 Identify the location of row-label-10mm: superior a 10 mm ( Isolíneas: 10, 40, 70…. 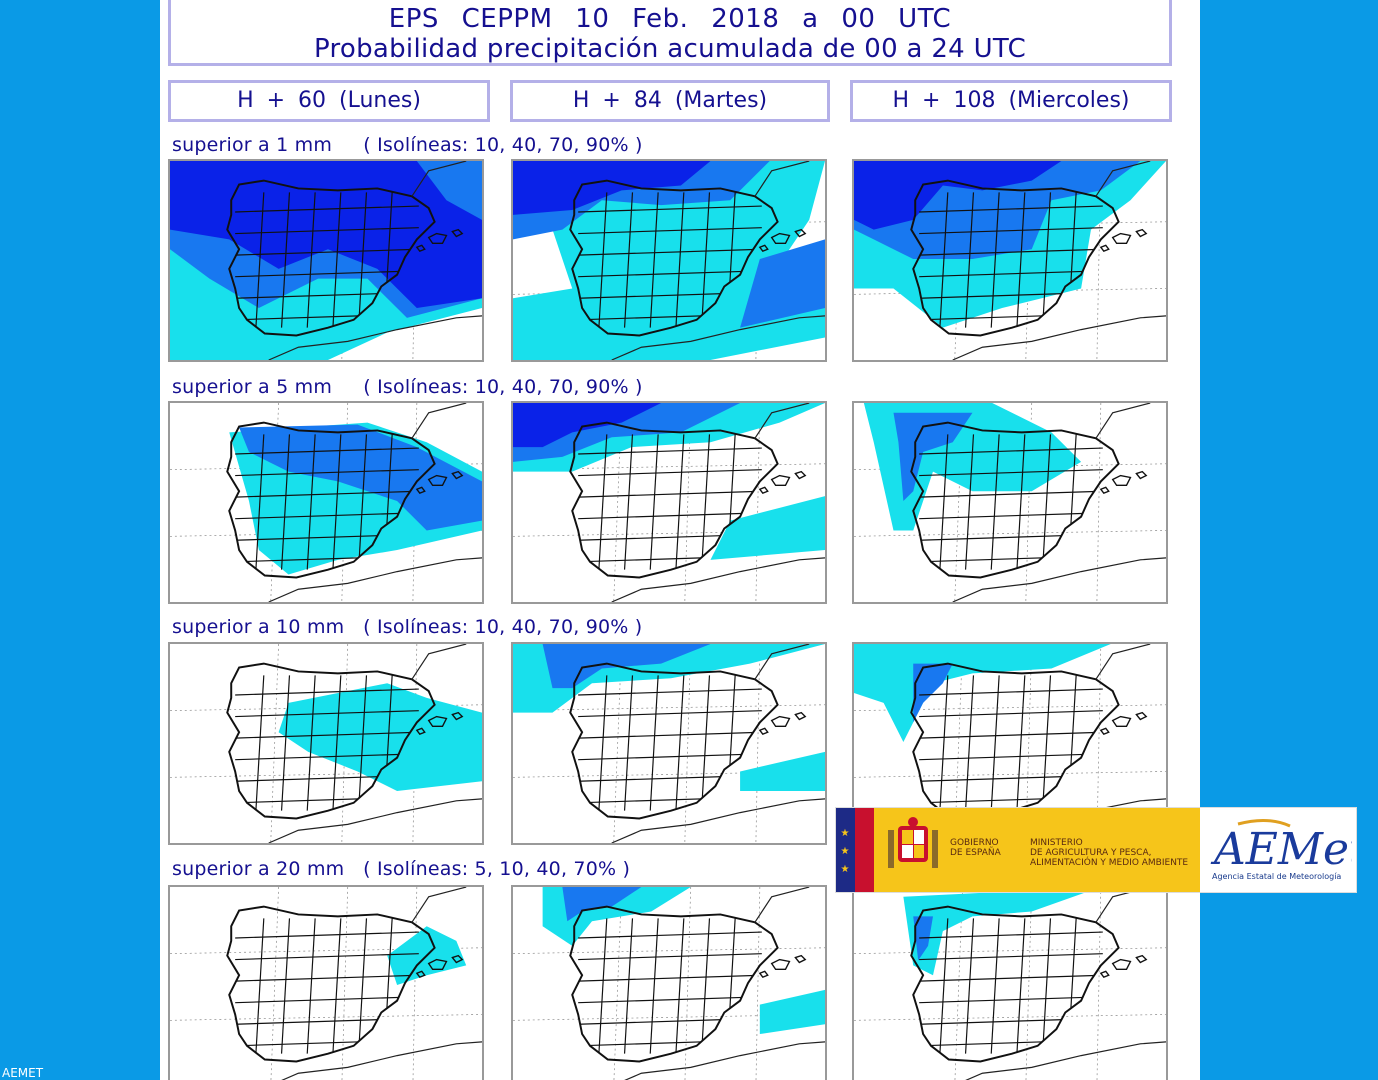
(407, 627).